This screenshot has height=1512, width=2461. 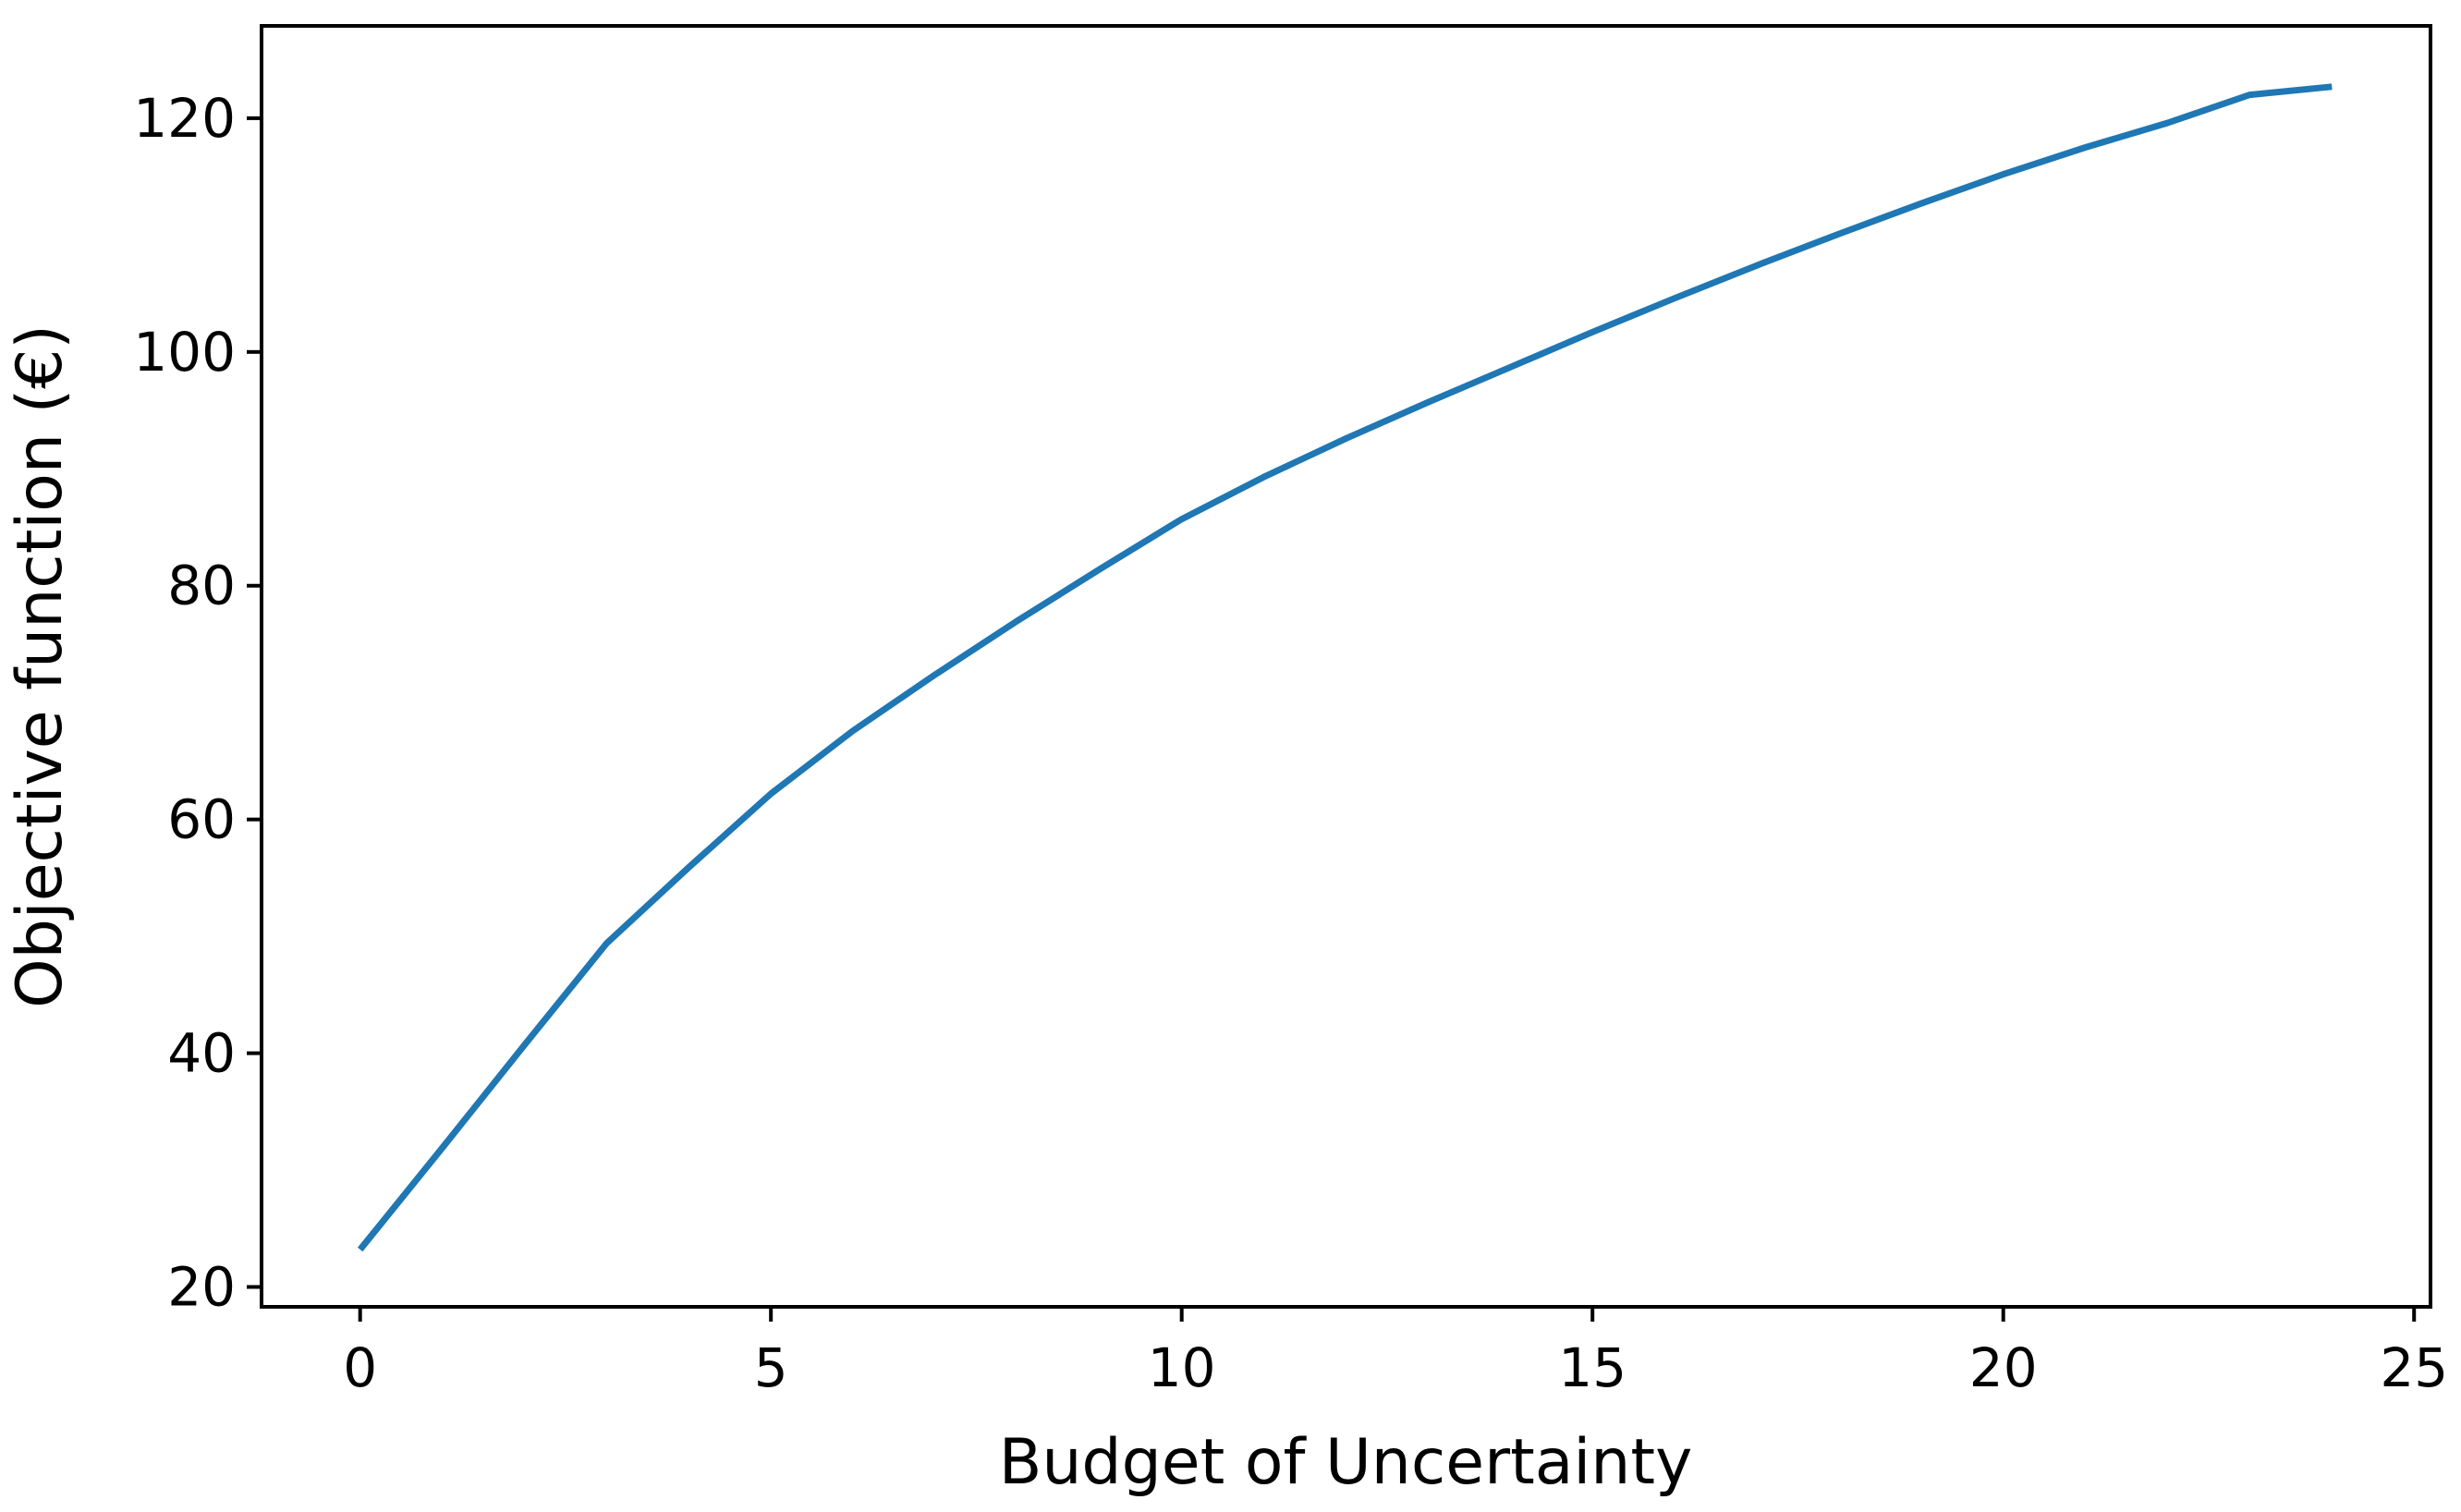 What do you see at coordinates (185, 119) in the screenshot?
I see `y-tick-label: 120` at bounding box center [185, 119].